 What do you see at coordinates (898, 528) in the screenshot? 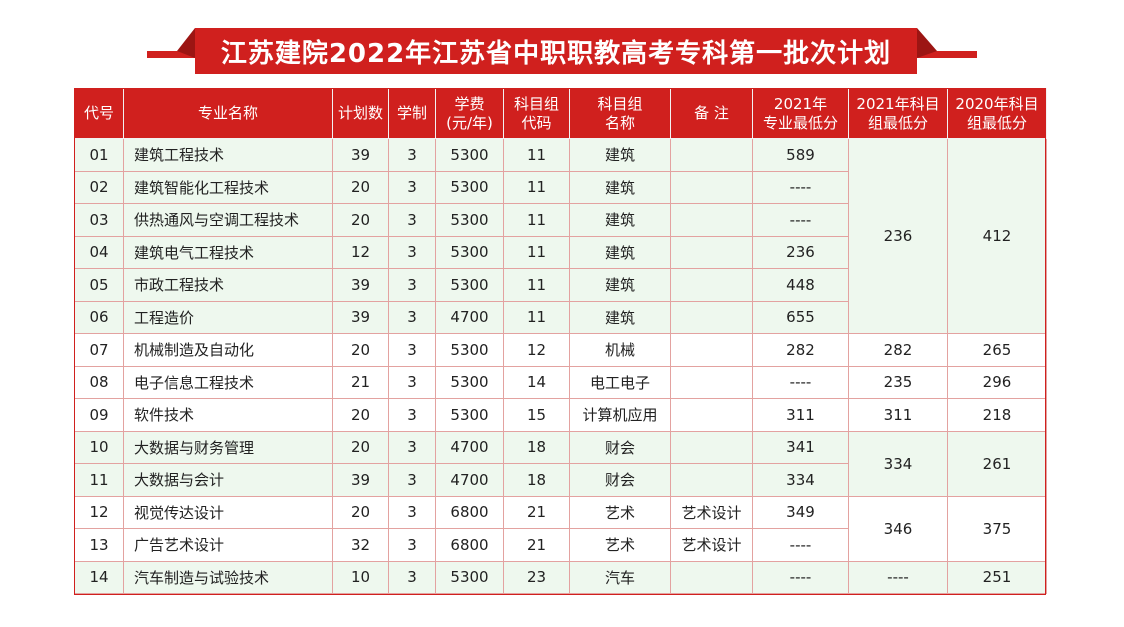
I see `cell-group-min-2021: 346` at bounding box center [898, 528].